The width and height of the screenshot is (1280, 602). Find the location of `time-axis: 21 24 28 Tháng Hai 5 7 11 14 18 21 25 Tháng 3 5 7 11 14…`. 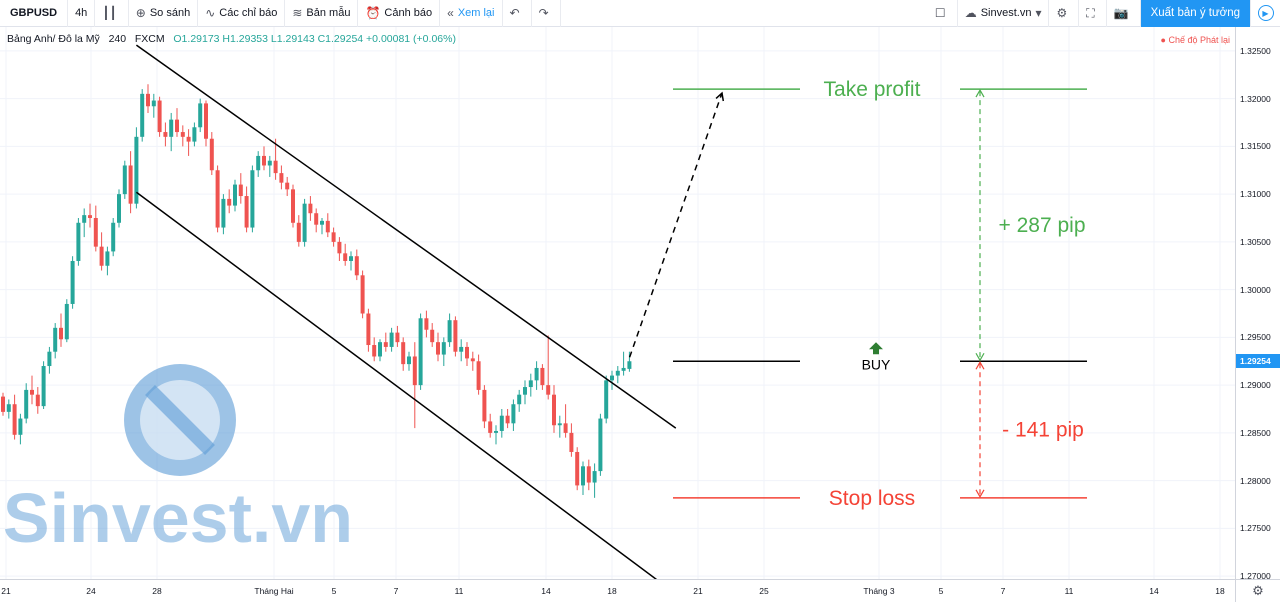

time-axis: 21 24 28 Tháng Hai 5 7 11 14 18 21 25 Tháng 3 5 7 11 14… is located at coordinates (617, 590).